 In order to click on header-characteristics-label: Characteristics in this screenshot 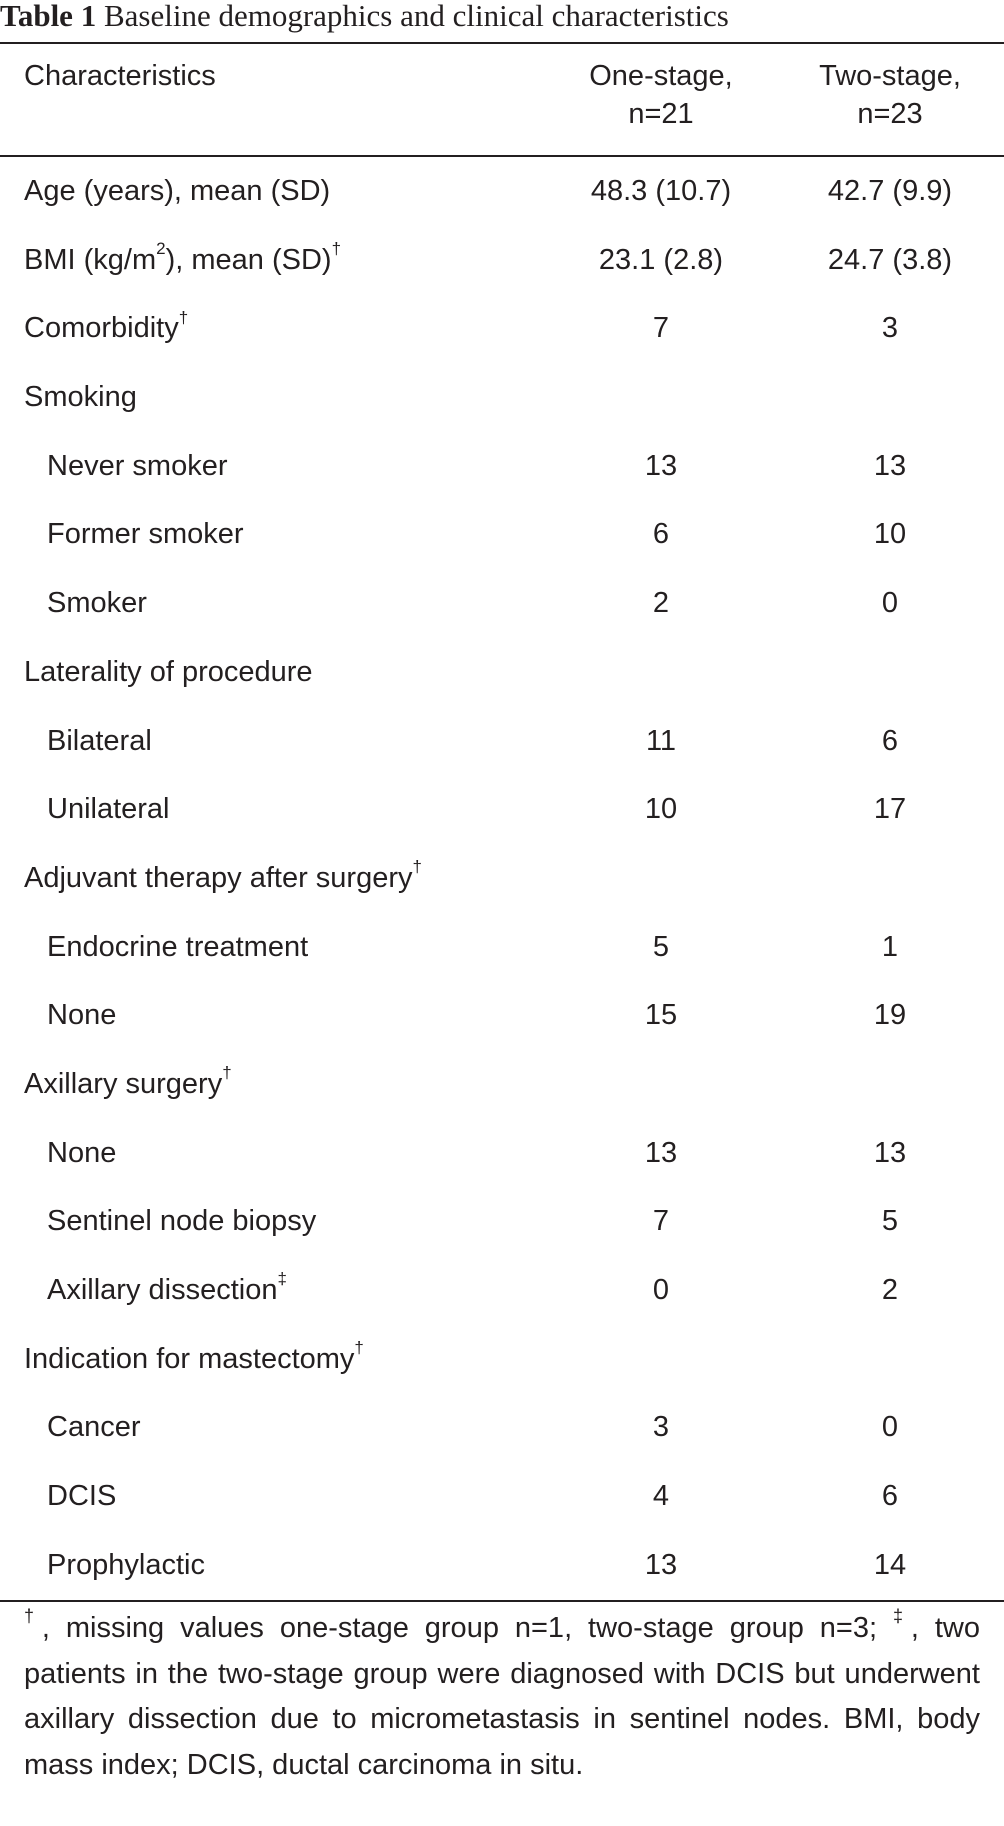, I will do `click(120, 76)`.